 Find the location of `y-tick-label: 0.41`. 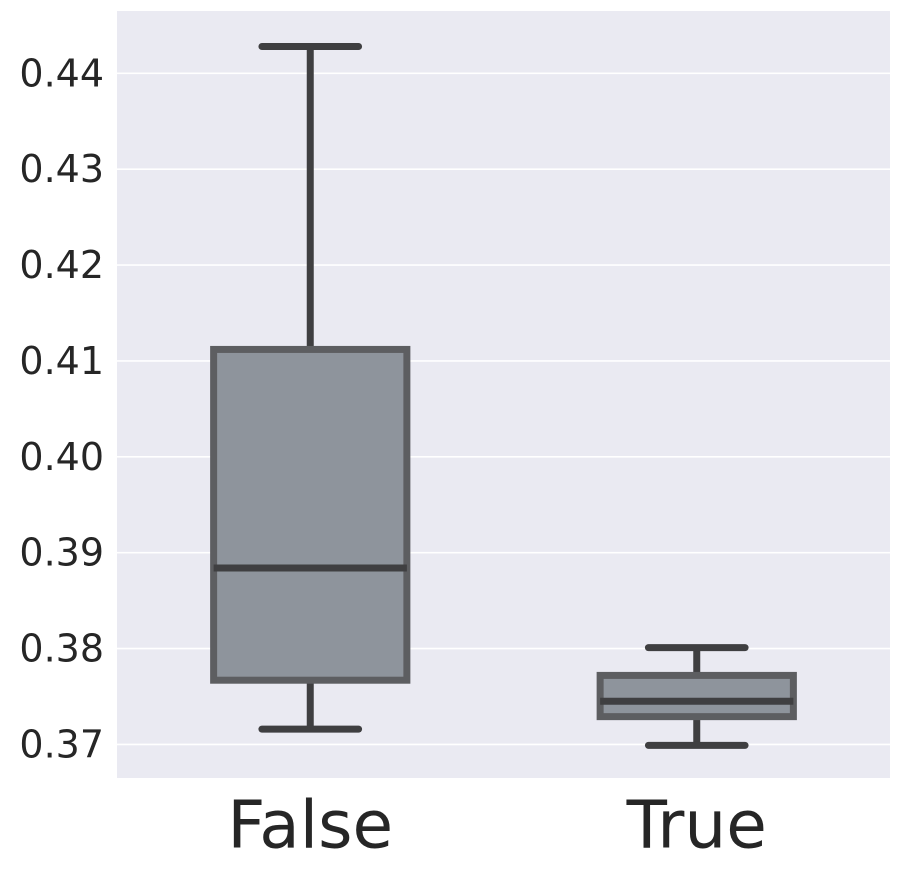

y-tick-label: 0.41 is located at coordinates (61, 361).